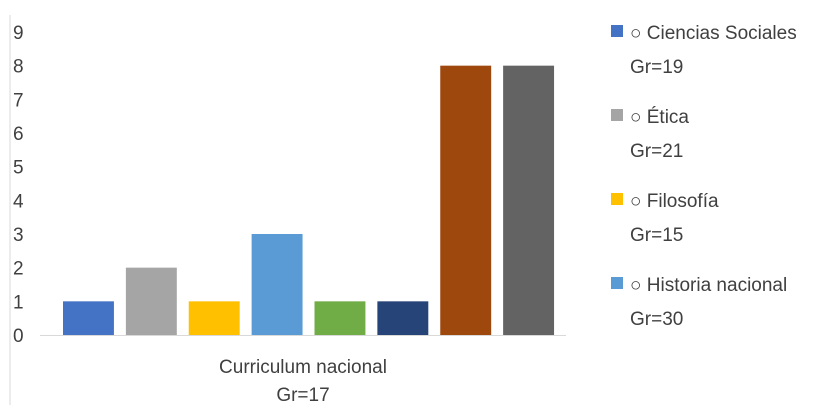  I want to click on legend-label: ○ Ciencias Sociales Gr=19, so click(713, 50).